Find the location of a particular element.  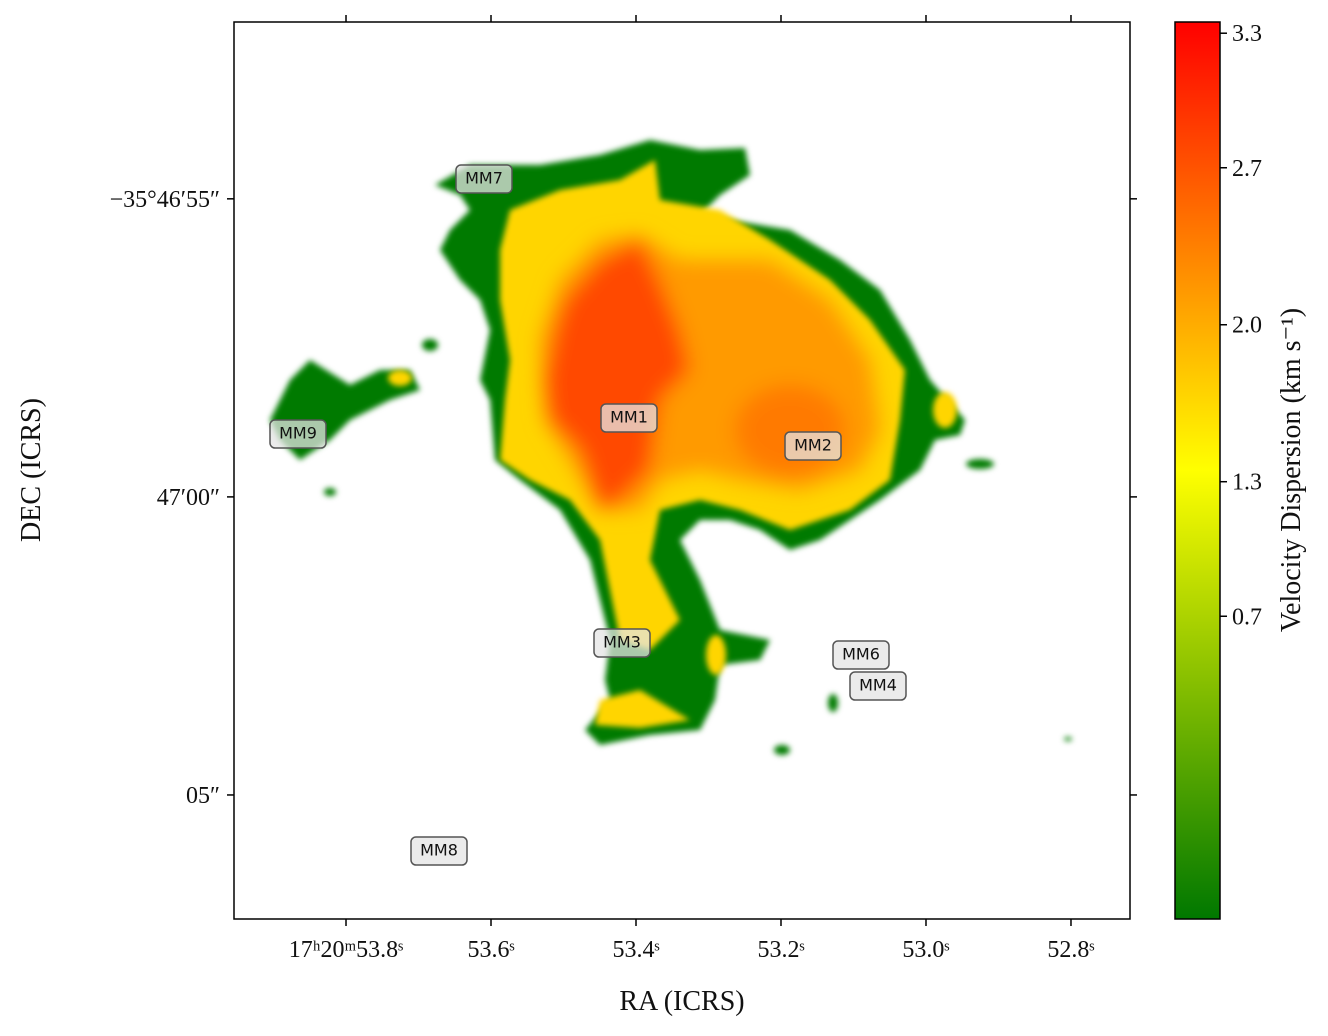

source-name: MM3 is located at coordinates (622, 642).